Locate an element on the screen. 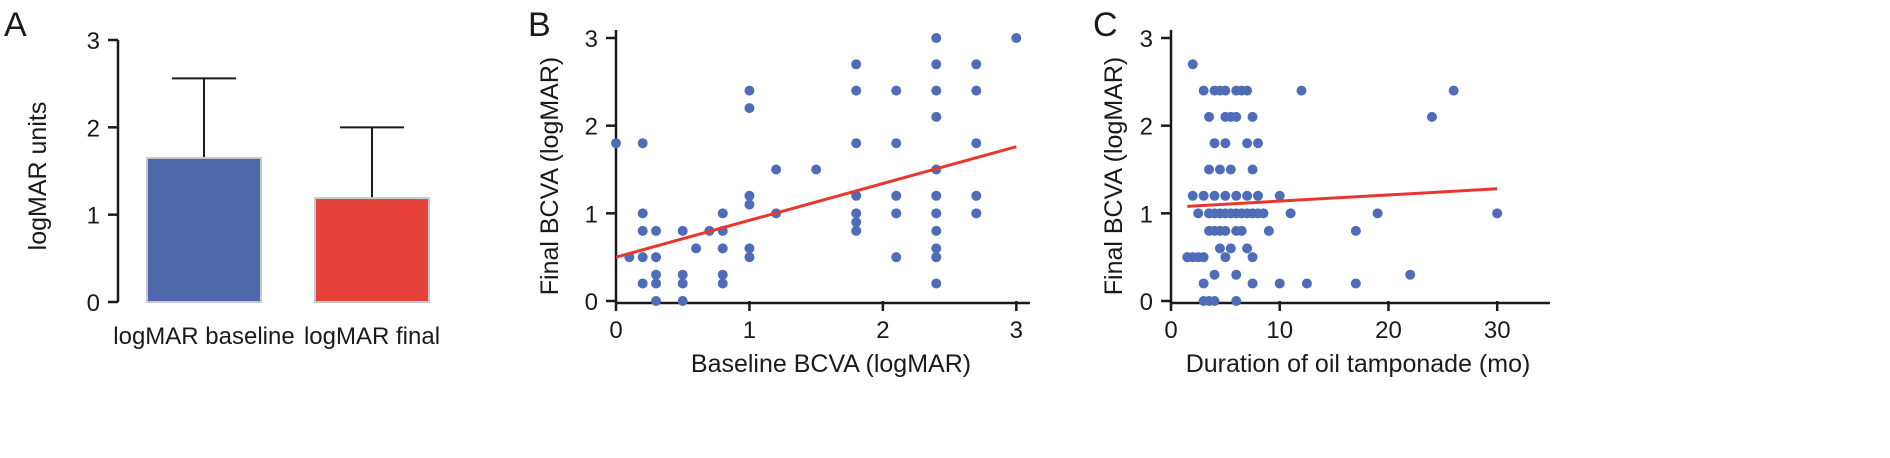 Image resolution: width=1890 pixels, height=458 pixels. panel-b-x-tick-label: 1 is located at coordinates (749, 330).